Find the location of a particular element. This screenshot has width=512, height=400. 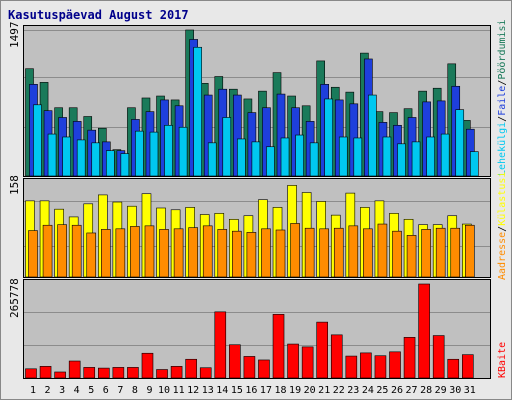

bar-lehekülgi-day-4 is located at coordinates (81, 158).